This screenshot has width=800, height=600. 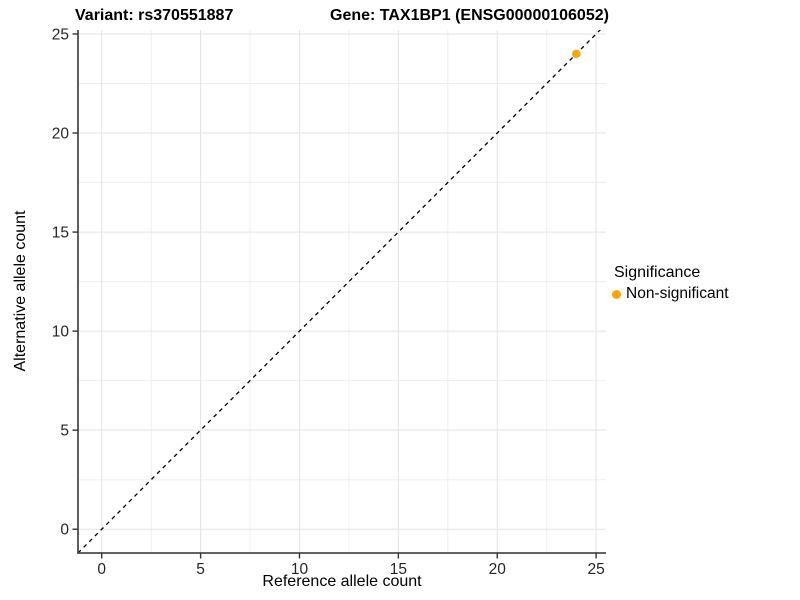 I want to click on y-tick-label: 20, so click(x=61, y=134).